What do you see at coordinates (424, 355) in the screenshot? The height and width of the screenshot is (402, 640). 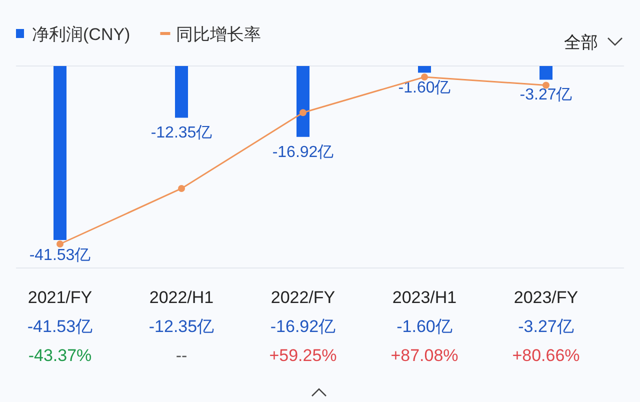 I see `data-label: +87.08%` at bounding box center [424, 355].